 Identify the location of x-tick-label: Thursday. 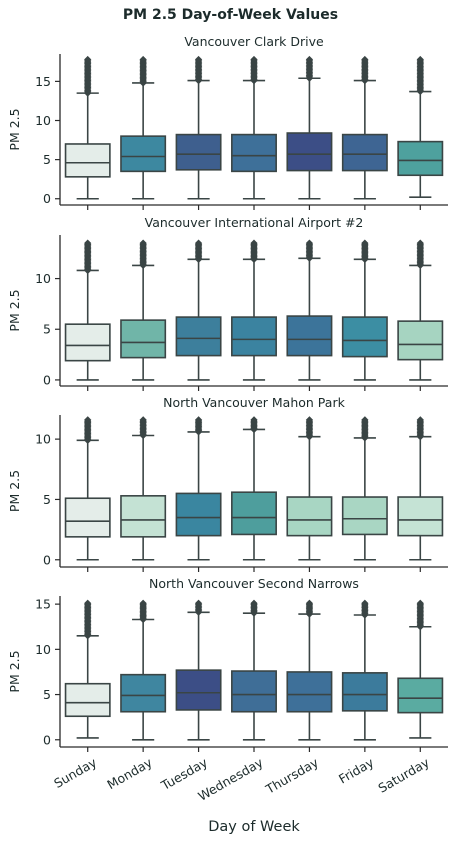
(291, 775).